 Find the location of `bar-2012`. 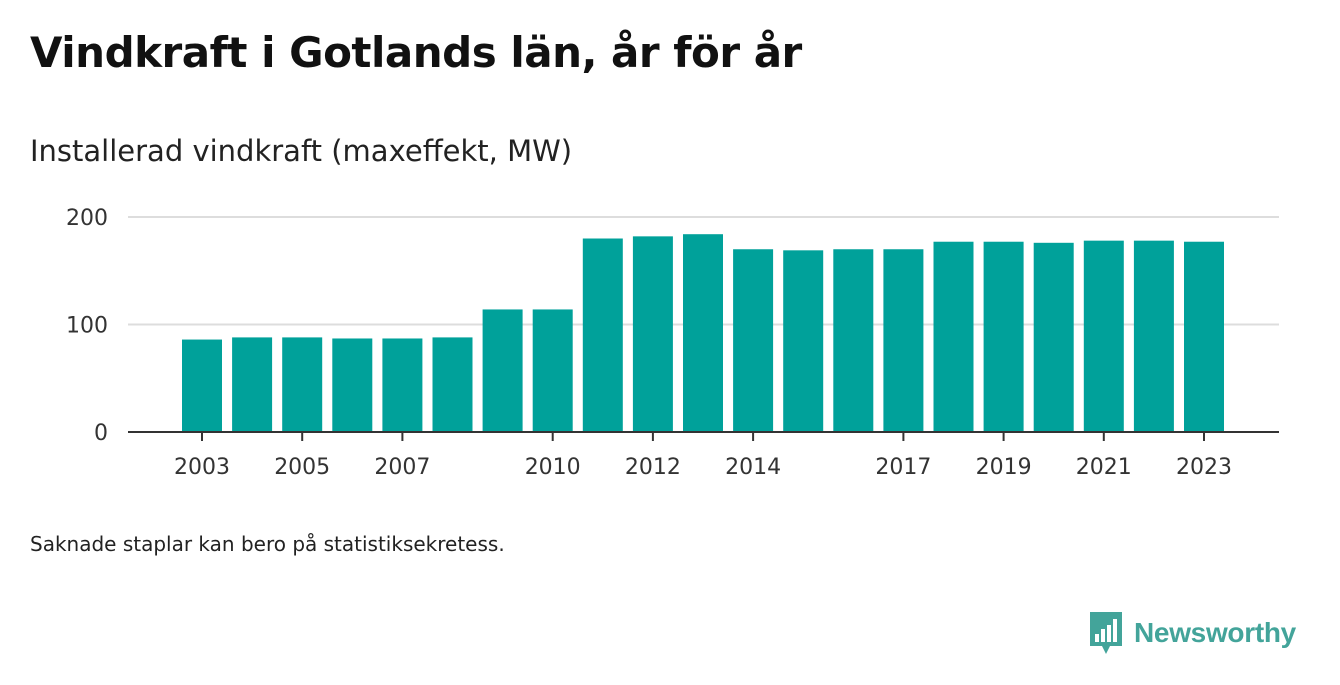

bar-2012 is located at coordinates (652, 334).